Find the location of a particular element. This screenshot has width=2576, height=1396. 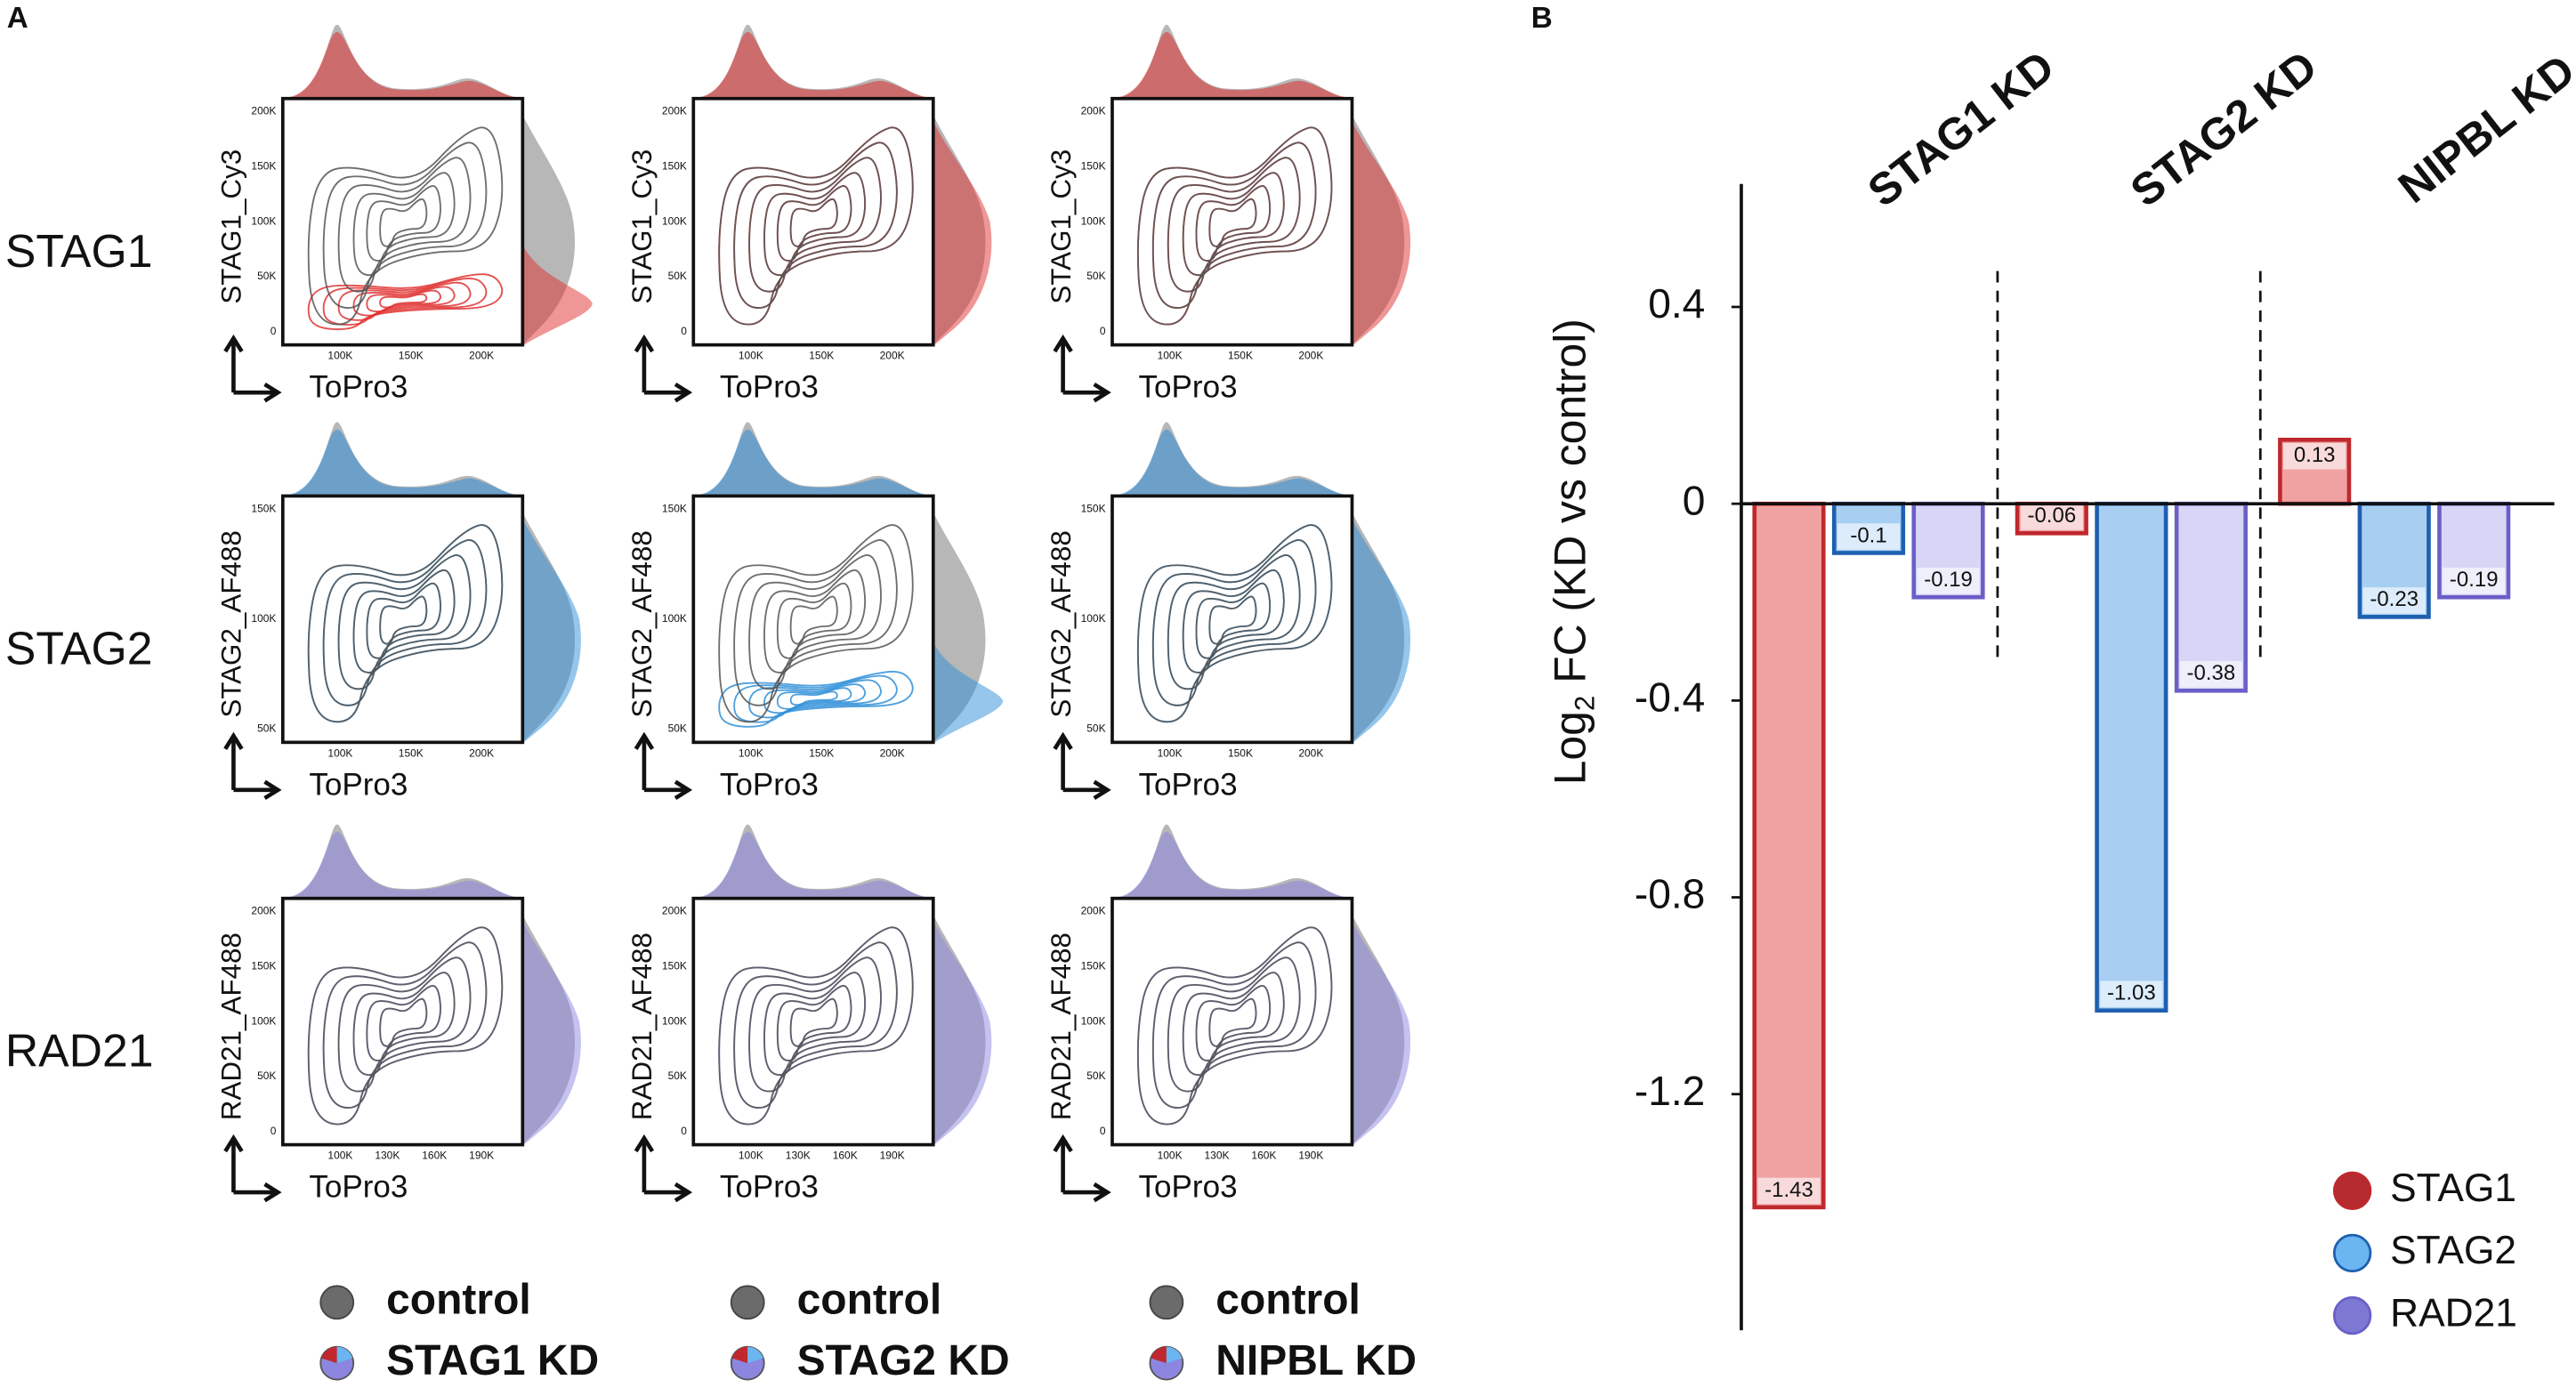

y-tick-label: -1.2 is located at coordinates (1670, 1091).